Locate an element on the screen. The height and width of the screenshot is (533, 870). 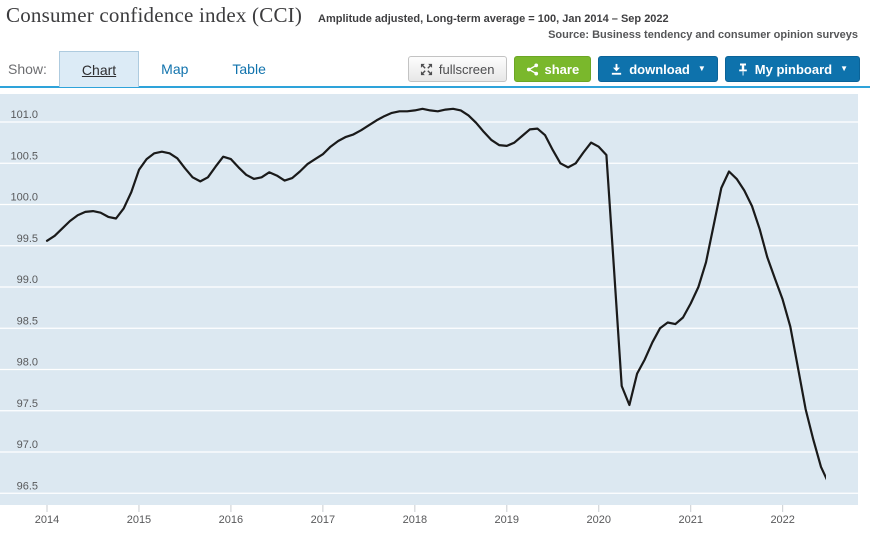
y-axis-tick-label: 98.5 is located at coordinates (27, 321).